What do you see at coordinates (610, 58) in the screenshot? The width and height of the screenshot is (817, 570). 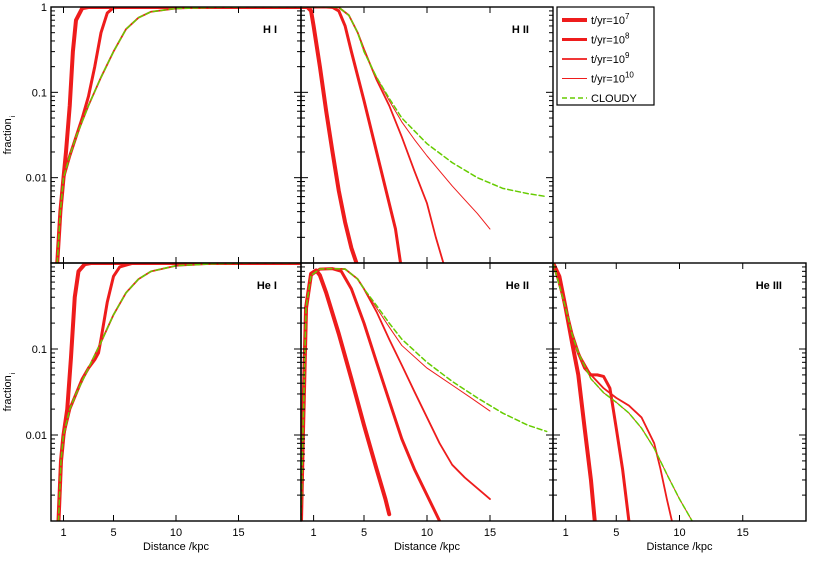 I see `legend-label-3: t/yr=109` at bounding box center [610, 58].